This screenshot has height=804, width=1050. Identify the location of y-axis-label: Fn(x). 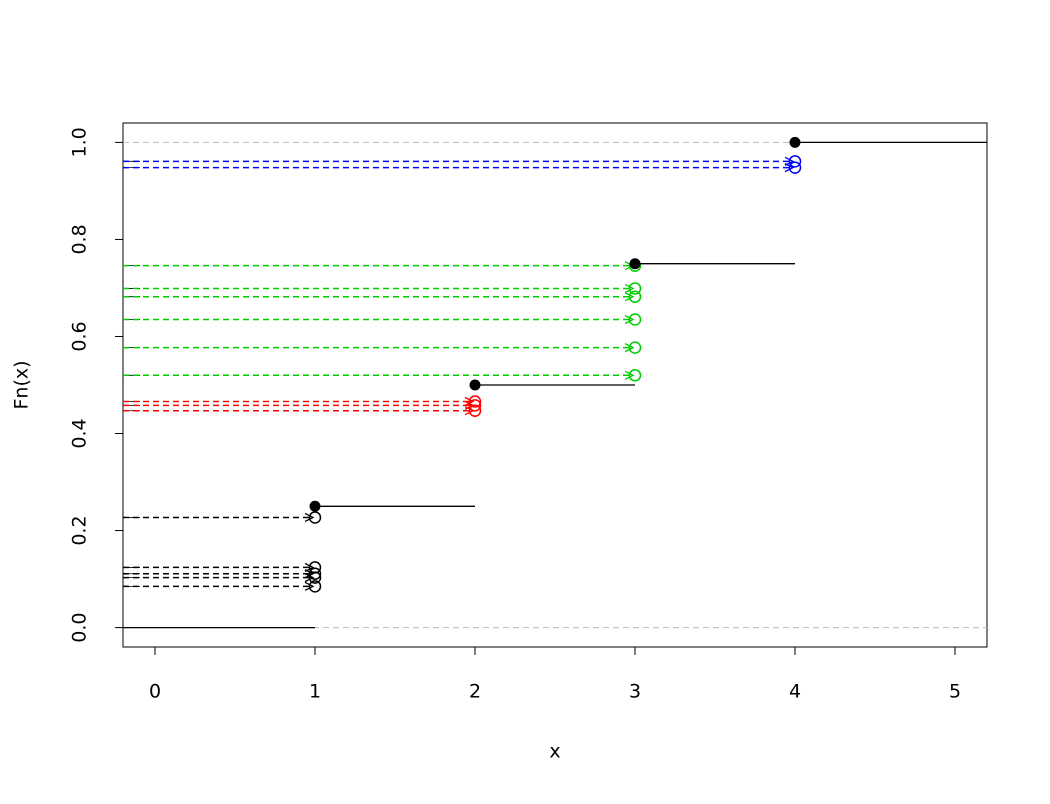
(22, 384).